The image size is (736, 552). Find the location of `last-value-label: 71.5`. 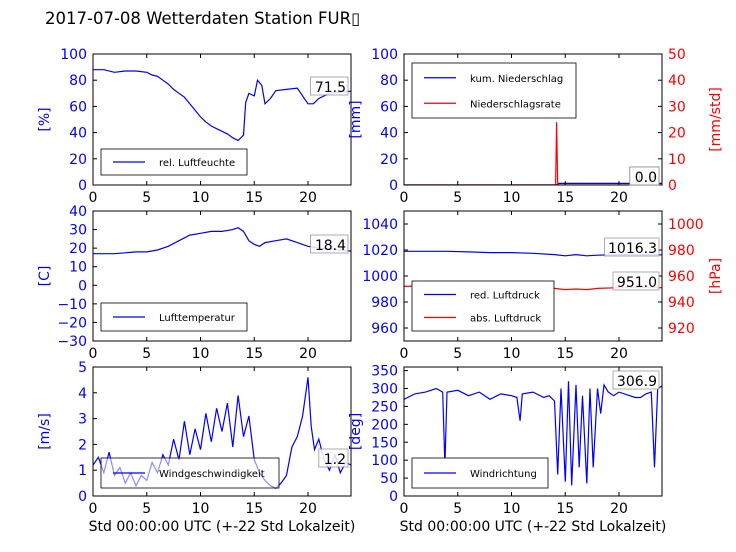

last-value-label: 71.5 is located at coordinates (329, 86).